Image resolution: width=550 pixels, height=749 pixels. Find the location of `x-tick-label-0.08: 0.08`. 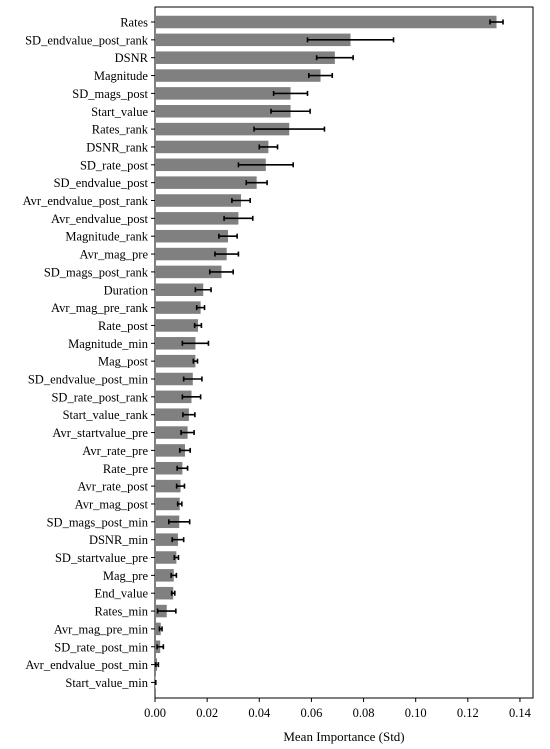

x-tick-label-0.08: 0.08 is located at coordinates (364, 713).